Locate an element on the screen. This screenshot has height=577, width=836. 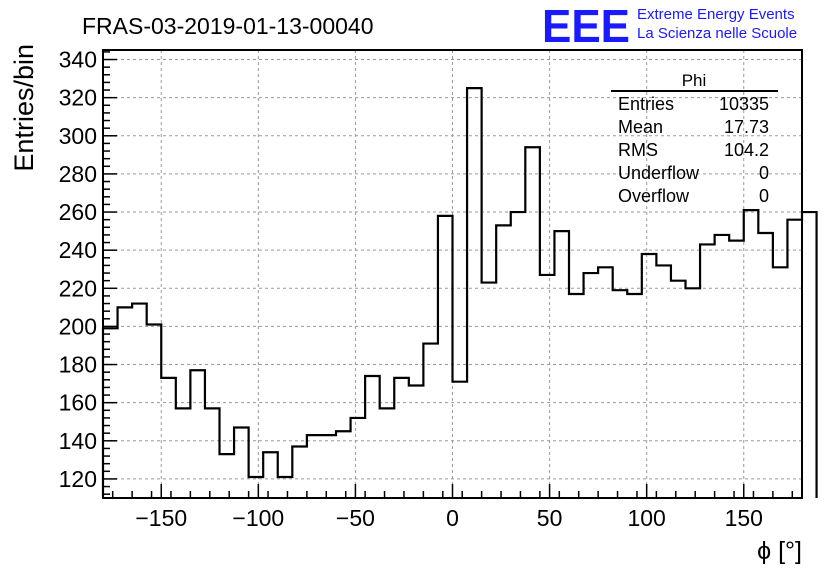
stats-label: Overflow is located at coordinates (654, 196).